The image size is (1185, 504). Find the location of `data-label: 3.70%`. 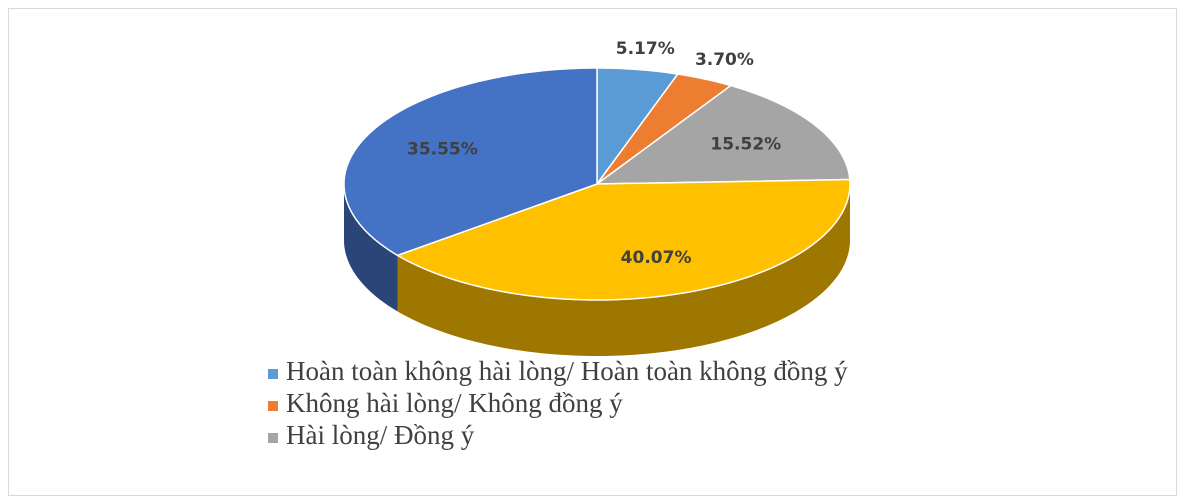

data-label: 3.70% is located at coordinates (724, 60).